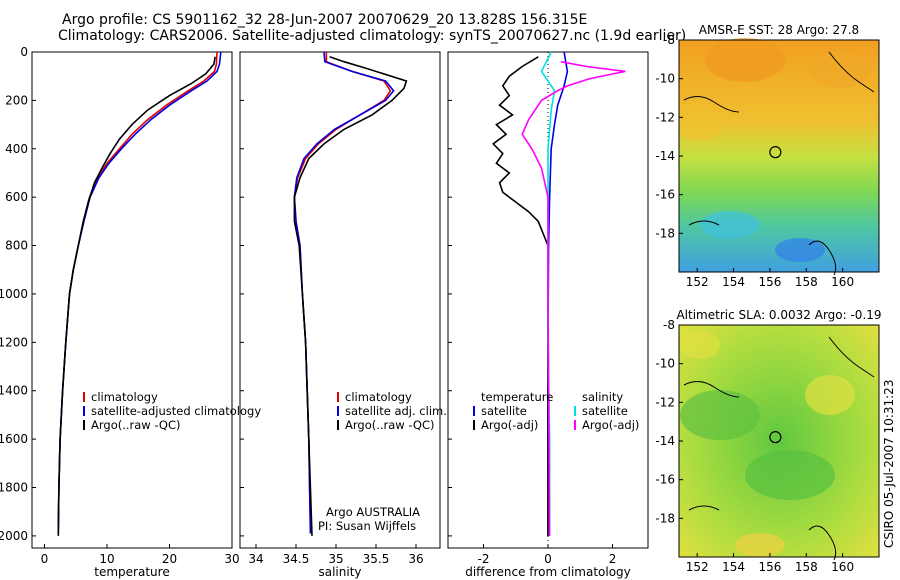  What do you see at coordinates (733, 282) in the screenshot?
I see `map-x-tick-label: 154` at bounding box center [733, 282].